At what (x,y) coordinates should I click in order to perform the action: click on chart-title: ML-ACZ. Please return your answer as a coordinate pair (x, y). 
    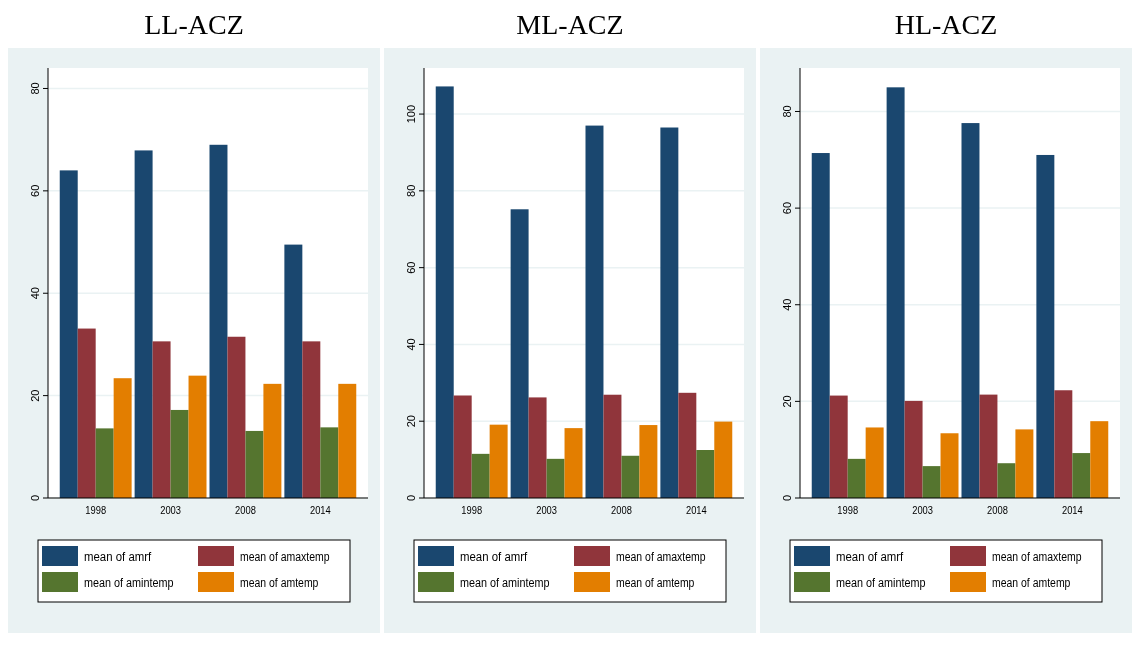
    Looking at the image, I should click on (570, 24).